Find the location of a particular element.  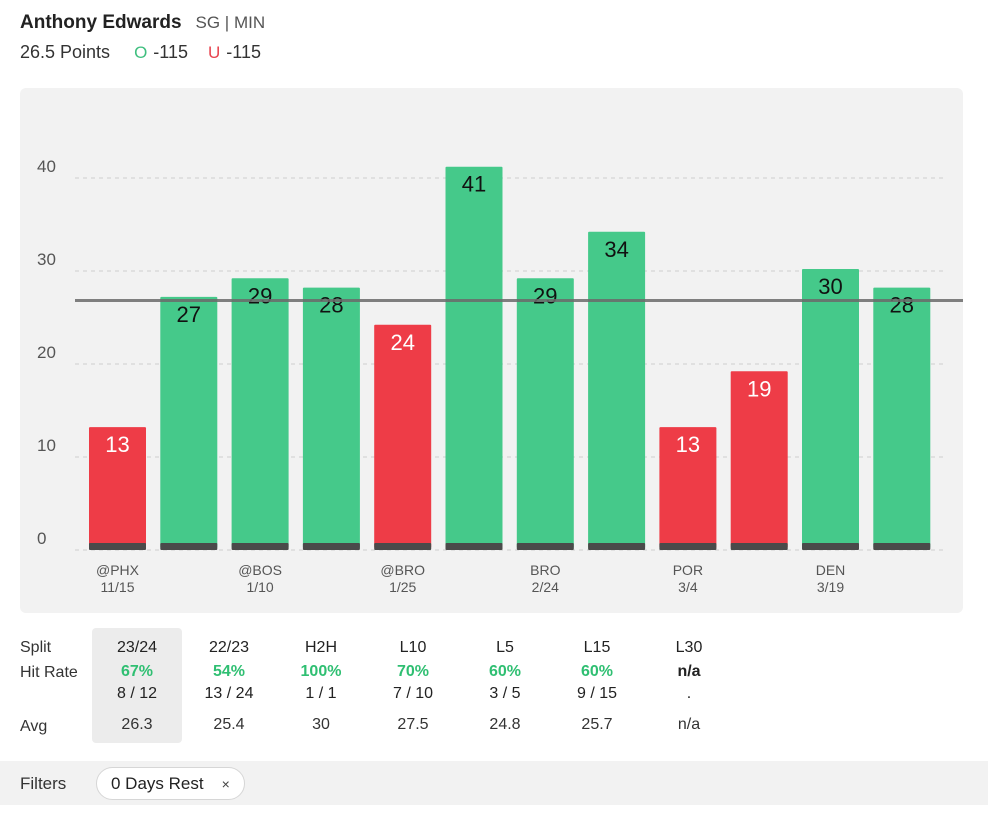

split-col-l5: L5 60% 3 / 5 24.8 is located at coordinates (505, 685).